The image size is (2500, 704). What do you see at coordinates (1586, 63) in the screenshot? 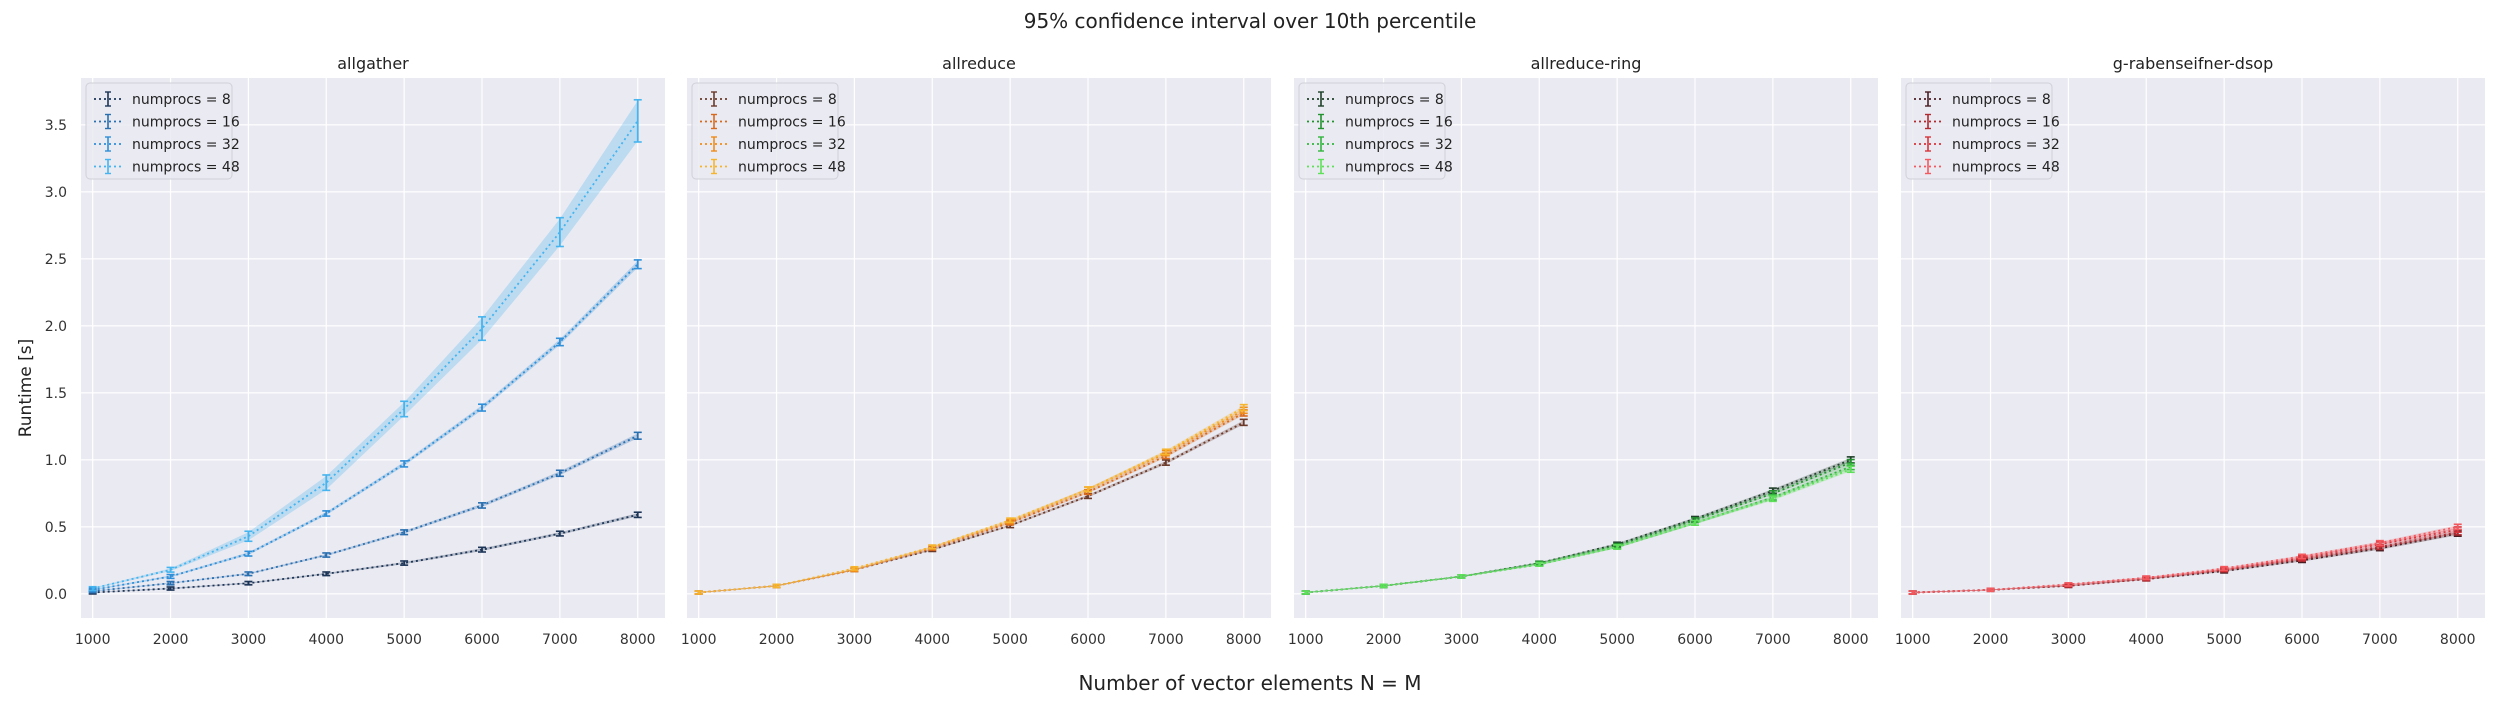
I see `subplot-title: allreduce-ring` at bounding box center [1586, 63].